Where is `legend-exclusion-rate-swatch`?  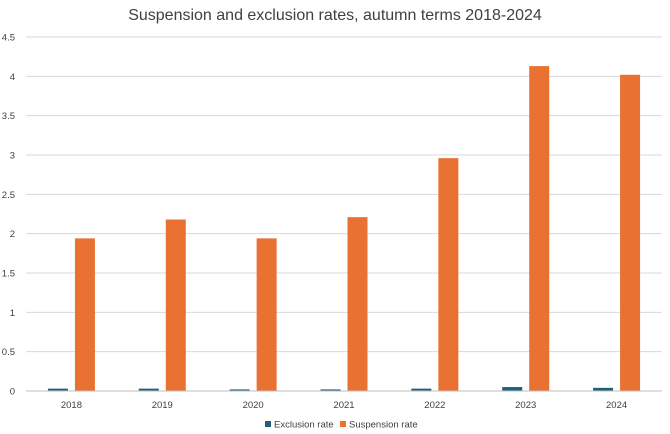
legend-exclusion-rate-swatch is located at coordinates (268, 424).